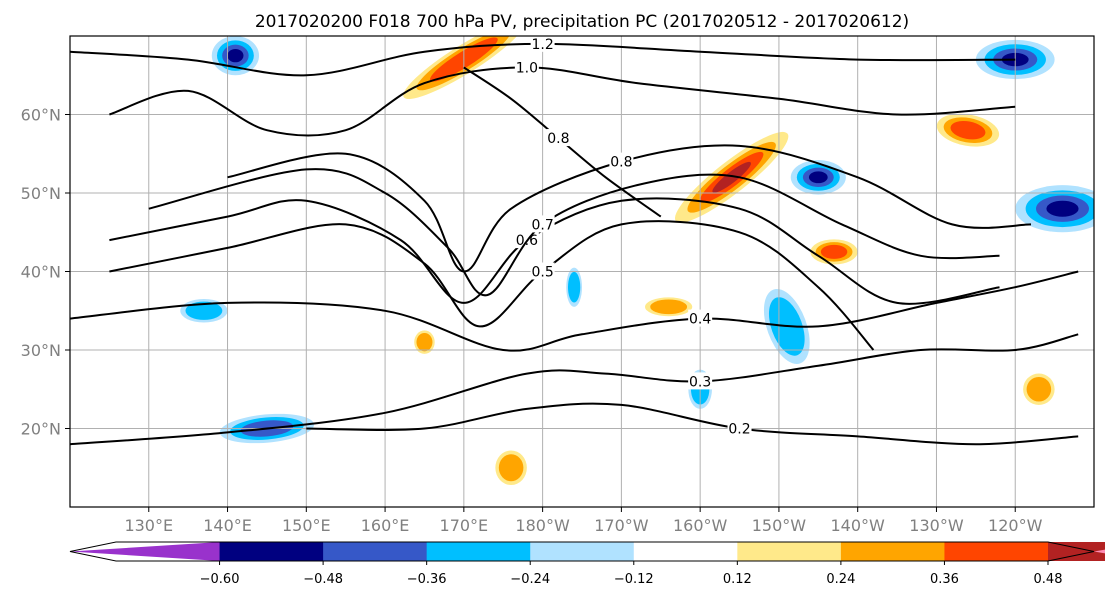 The height and width of the screenshot is (601, 1105). Describe the element at coordinates (427, 579) in the screenshot. I see `colorbar-tick-label-2: −0.36` at that location.